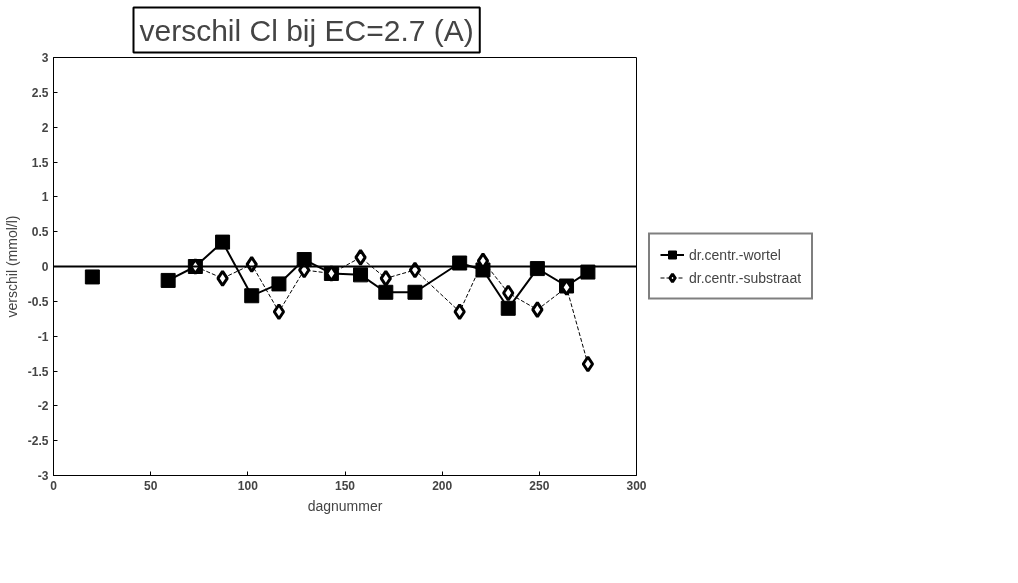  I want to click on y-tick-label: 1, so click(45, 197).